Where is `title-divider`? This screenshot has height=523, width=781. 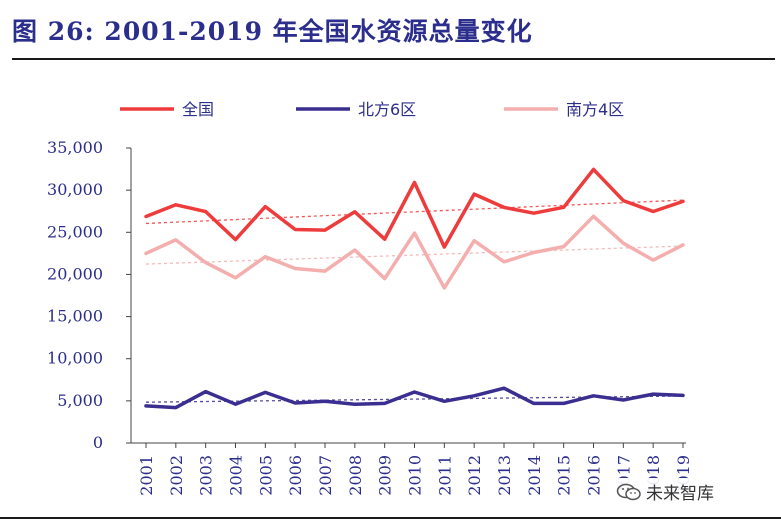
title-divider is located at coordinates (393, 59).